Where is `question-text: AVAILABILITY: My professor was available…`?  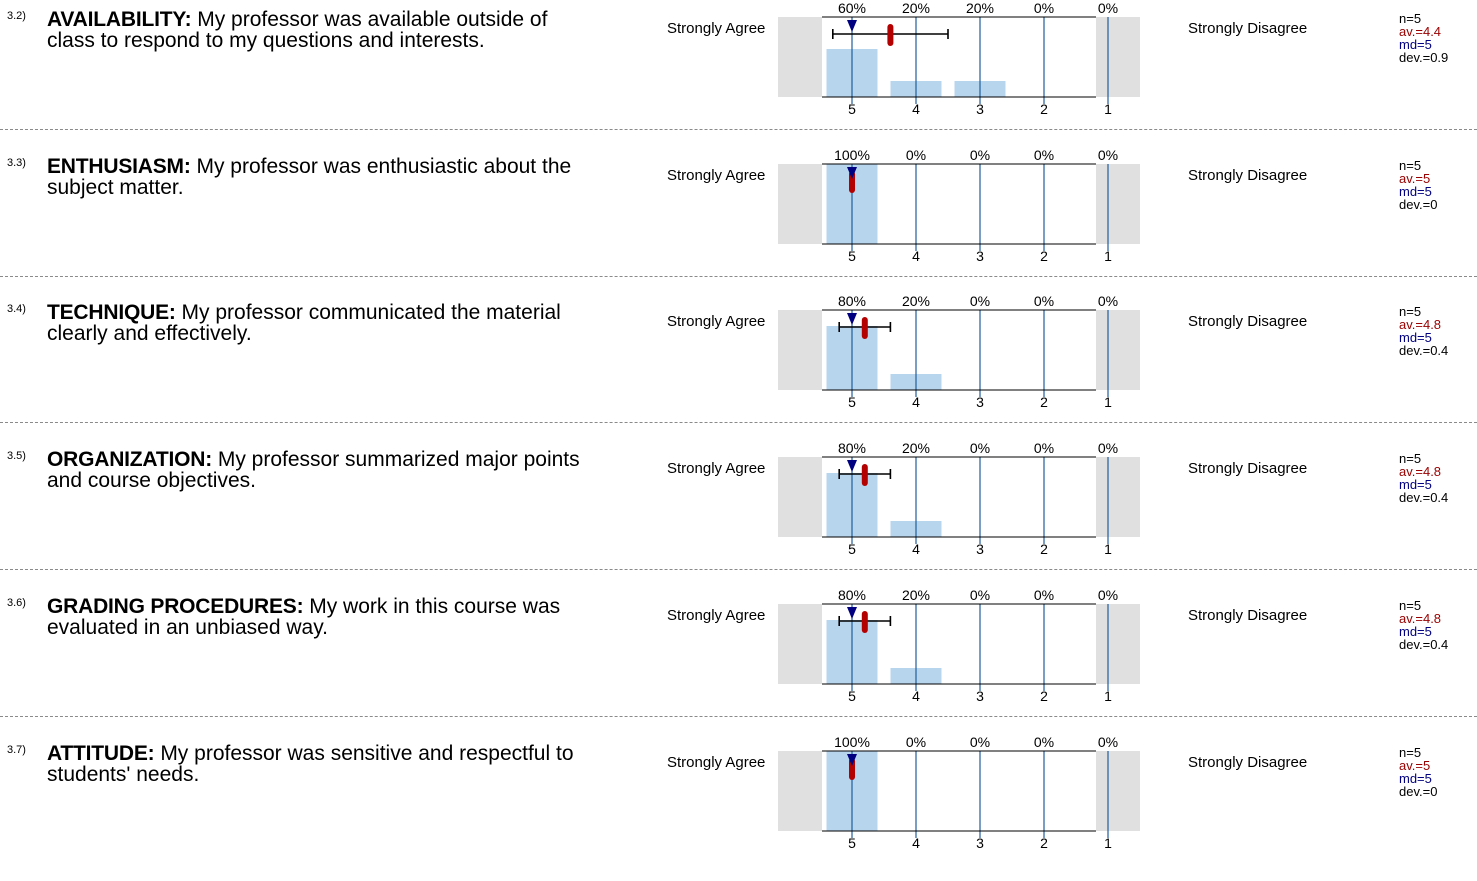
question-text: AVAILABILITY: My professor was available… is located at coordinates (317, 30).